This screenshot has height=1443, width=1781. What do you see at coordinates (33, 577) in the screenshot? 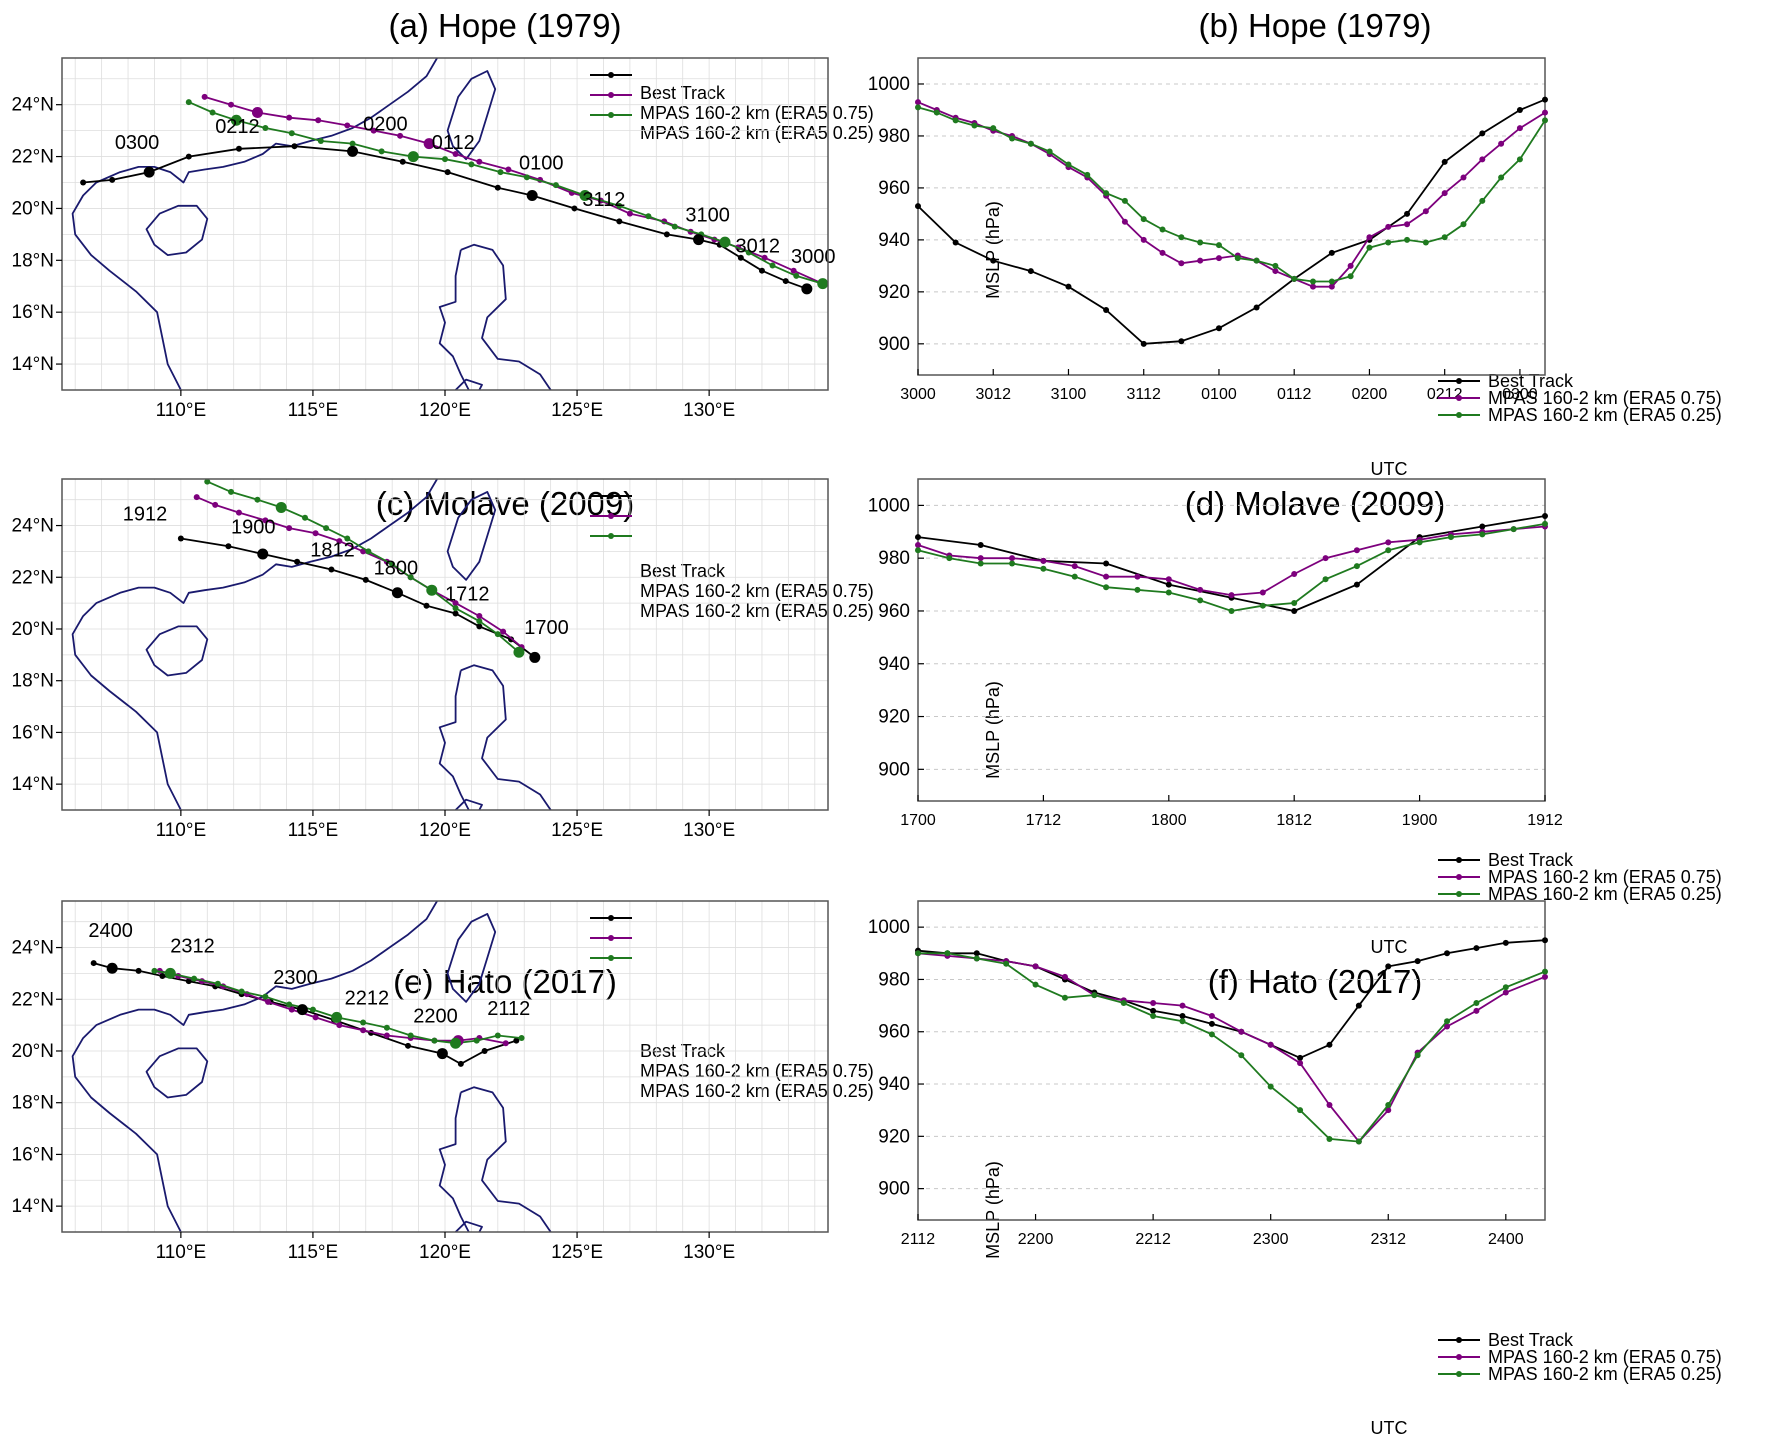
I see `y-tick-label: 22°N` at bounding box center [33, 577].